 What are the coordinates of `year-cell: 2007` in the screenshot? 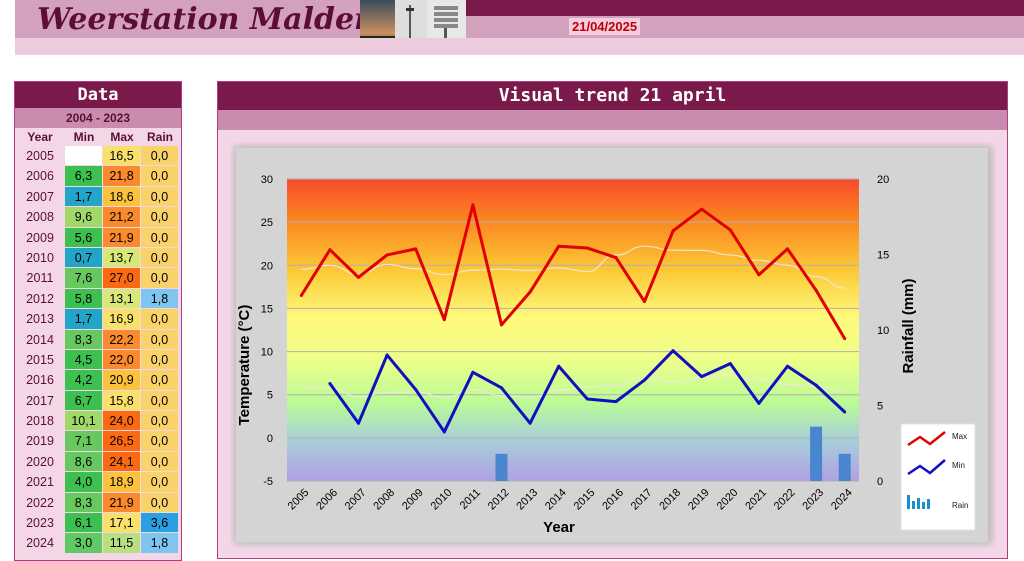 It's located at (40, 196).